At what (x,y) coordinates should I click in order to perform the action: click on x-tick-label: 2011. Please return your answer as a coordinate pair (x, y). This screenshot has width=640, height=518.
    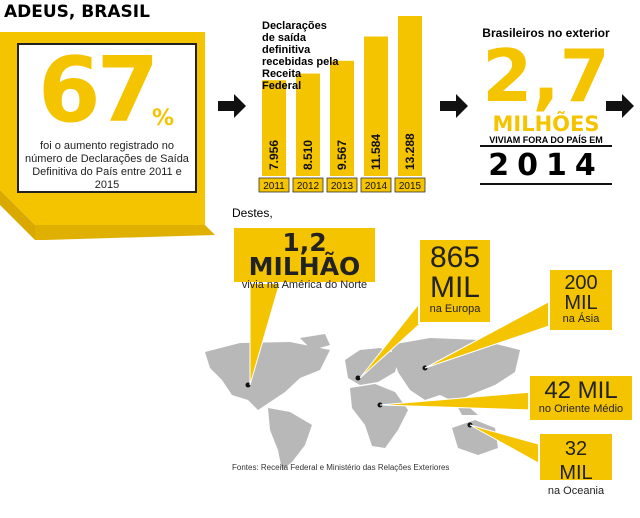
    Looking at the image, I should click on (274, 186).